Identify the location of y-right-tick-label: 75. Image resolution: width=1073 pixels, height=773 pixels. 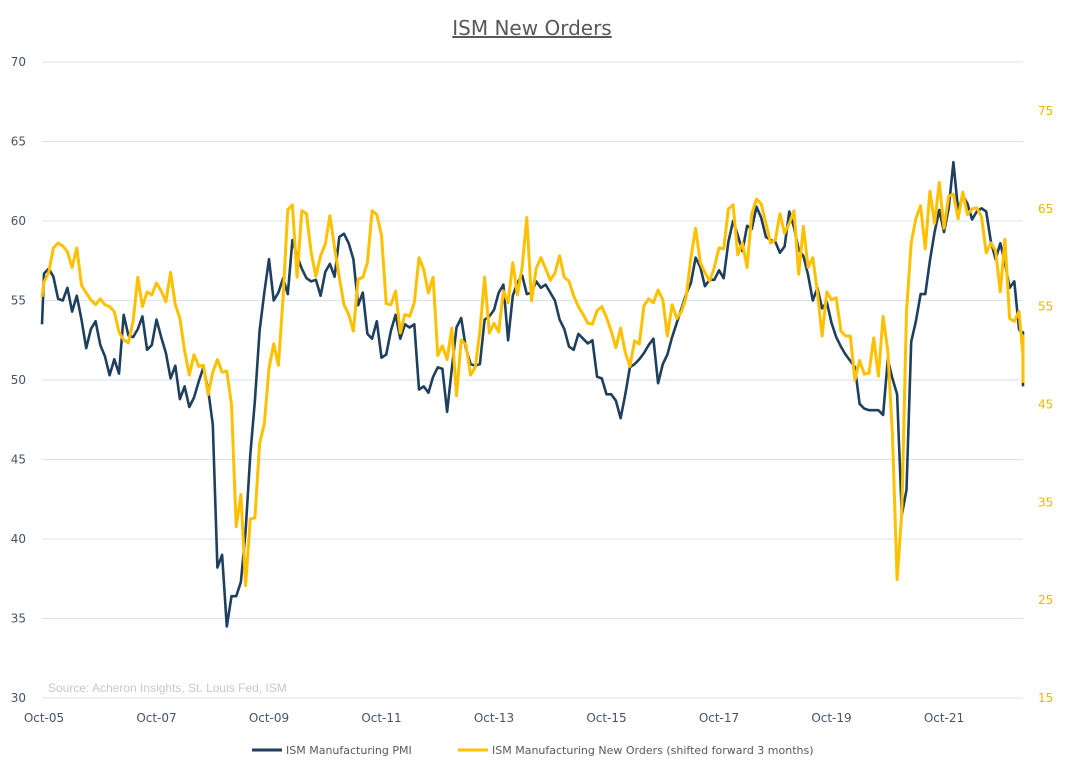
(1045, 111).